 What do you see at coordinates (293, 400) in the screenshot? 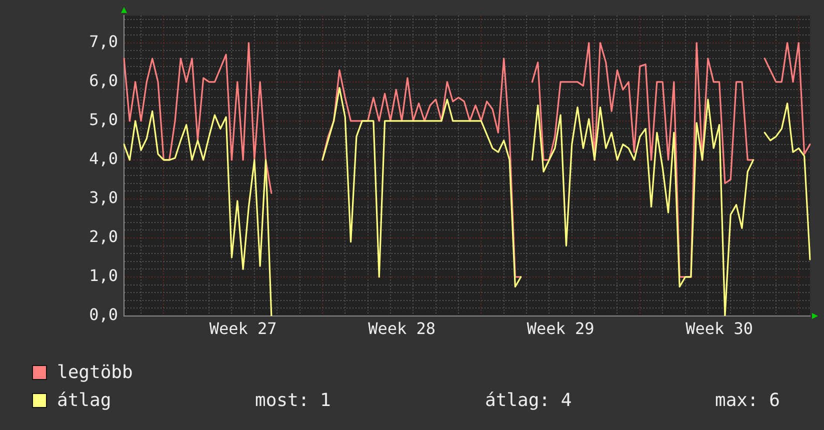
I see `text: most: 1` at bounding box center [293, 400].